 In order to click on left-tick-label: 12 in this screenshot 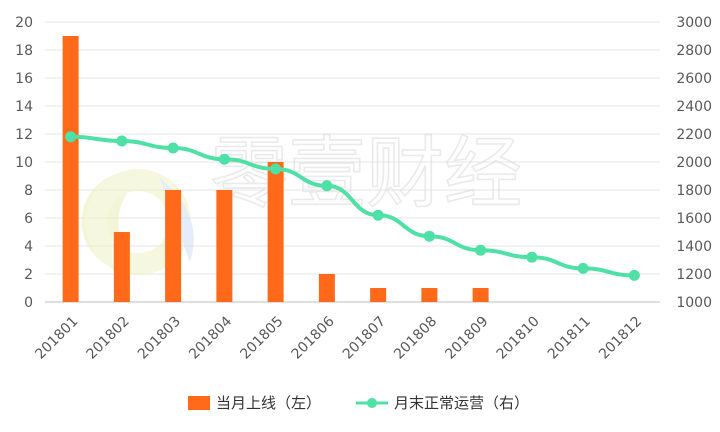, I will do `click(24, 135)`.